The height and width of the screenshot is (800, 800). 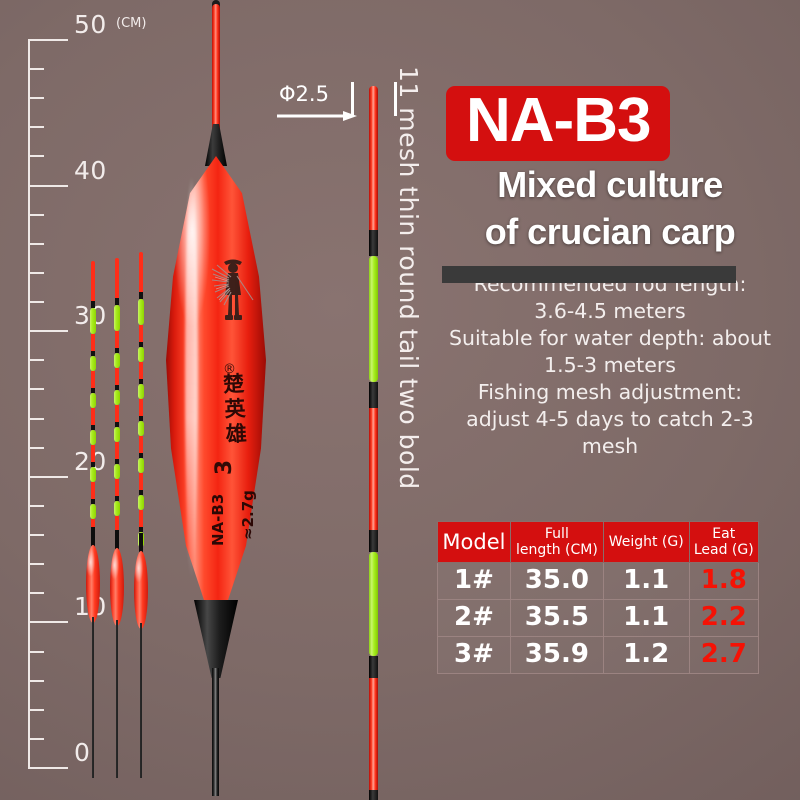 I want to click on description-line: 1.5-3 meters, so click(x=610, y=365).